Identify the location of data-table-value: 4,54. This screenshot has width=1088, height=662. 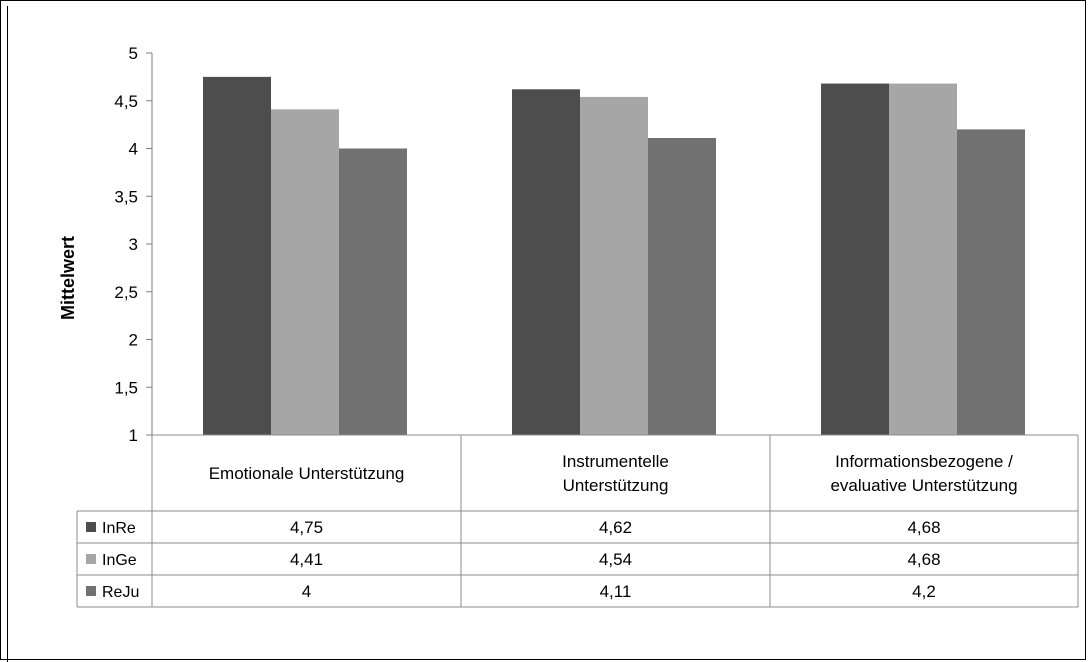
(615, 559).